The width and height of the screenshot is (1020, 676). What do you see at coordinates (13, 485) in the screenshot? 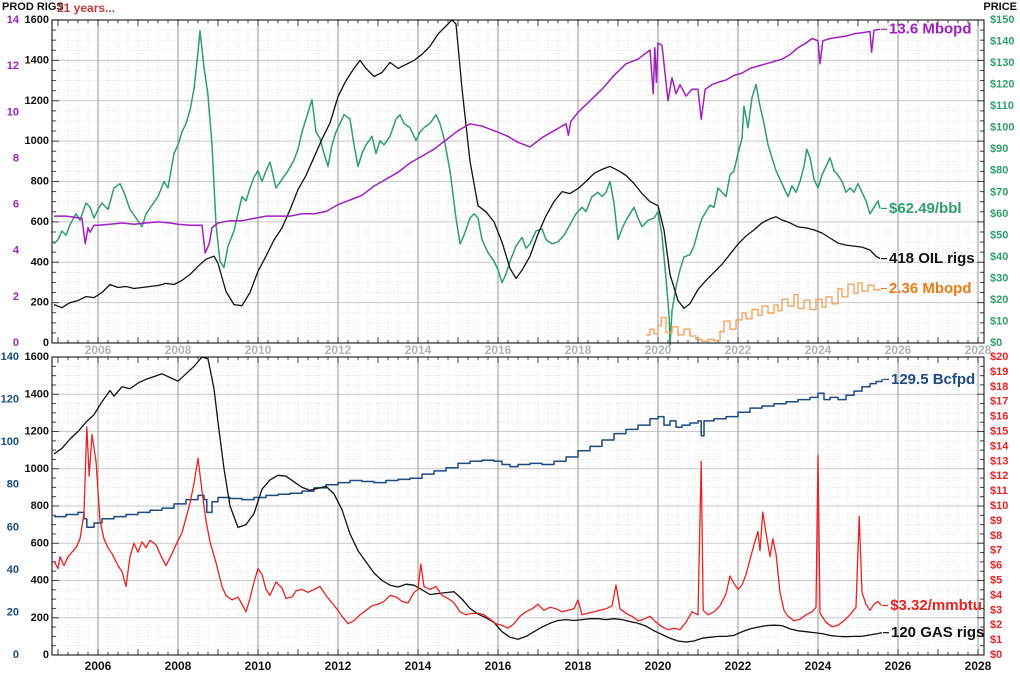
I see `gas-left-outer-tick: 80` at bounding box center [13, 485].